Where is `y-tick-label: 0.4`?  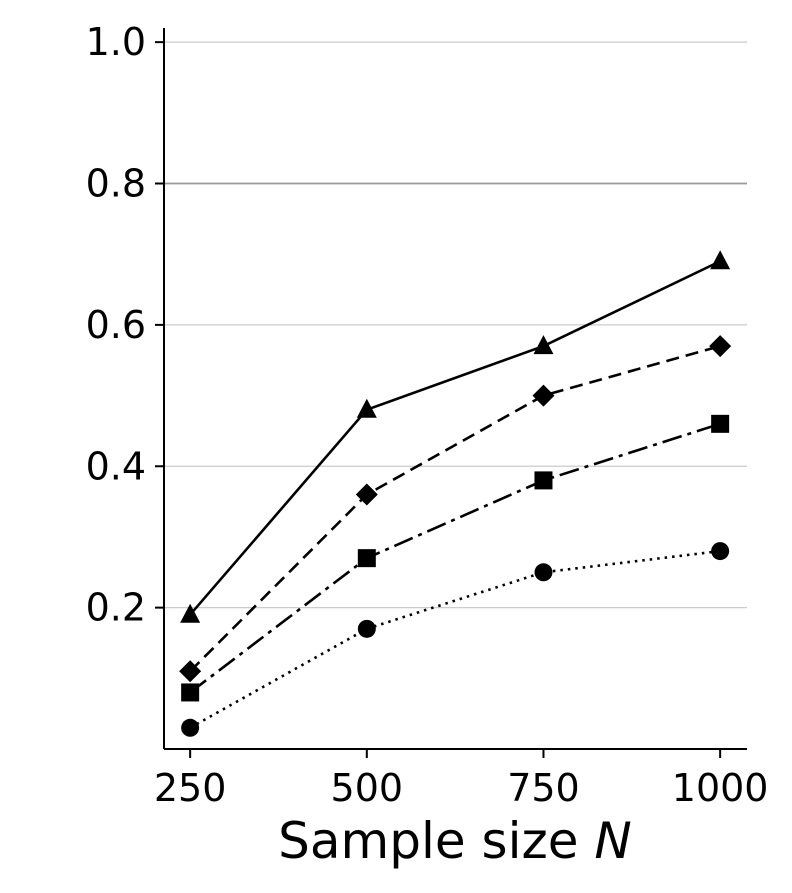
y-tick-label: 0.4 is located at coordinates (116, 466).